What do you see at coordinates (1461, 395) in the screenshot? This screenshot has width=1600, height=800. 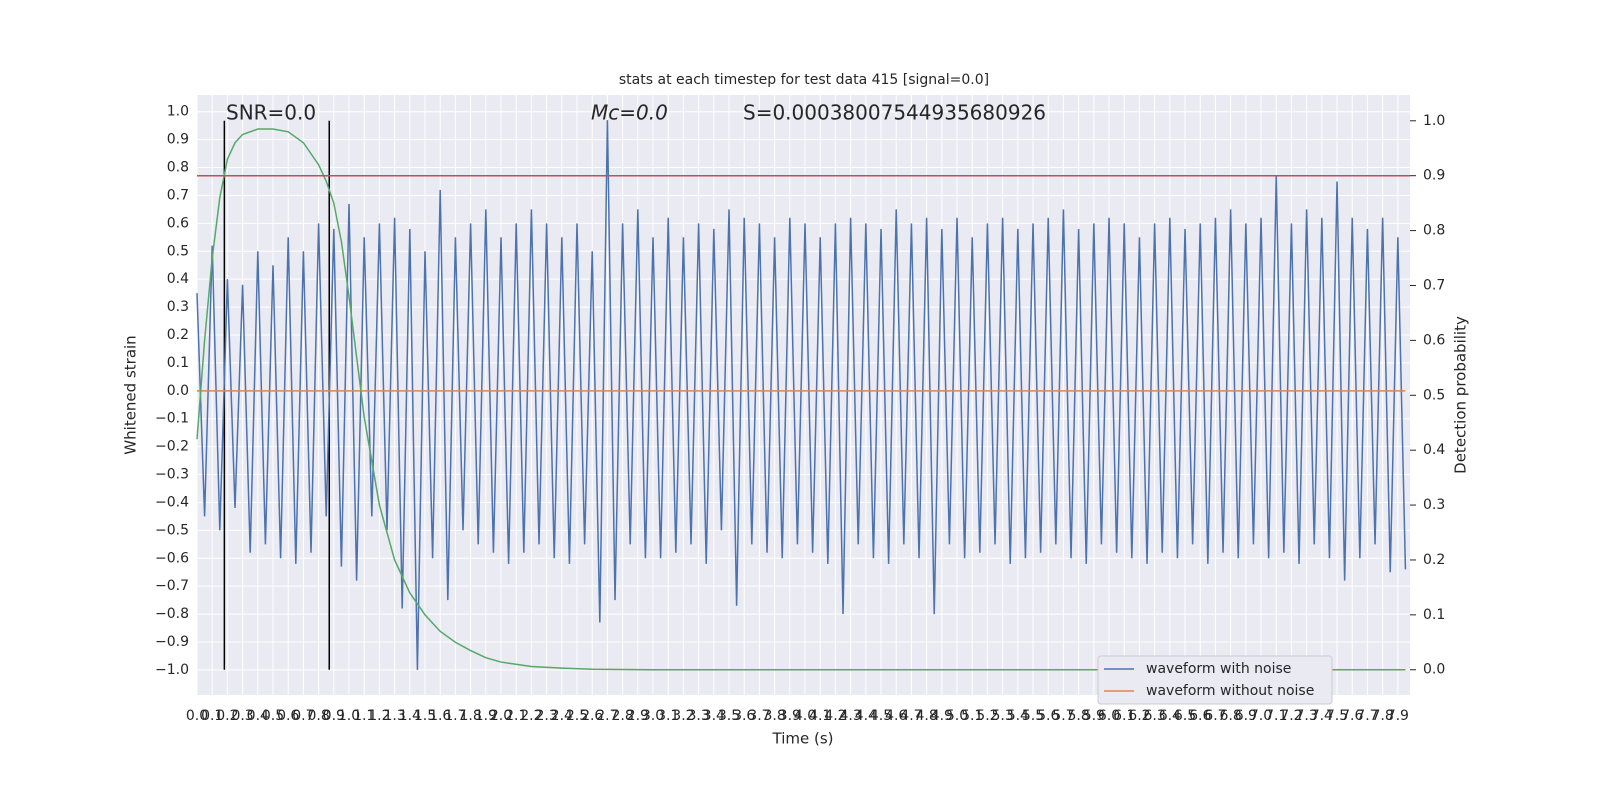 I see `y2-axis-label: Detection probability` at bounding box center [1461, 395].